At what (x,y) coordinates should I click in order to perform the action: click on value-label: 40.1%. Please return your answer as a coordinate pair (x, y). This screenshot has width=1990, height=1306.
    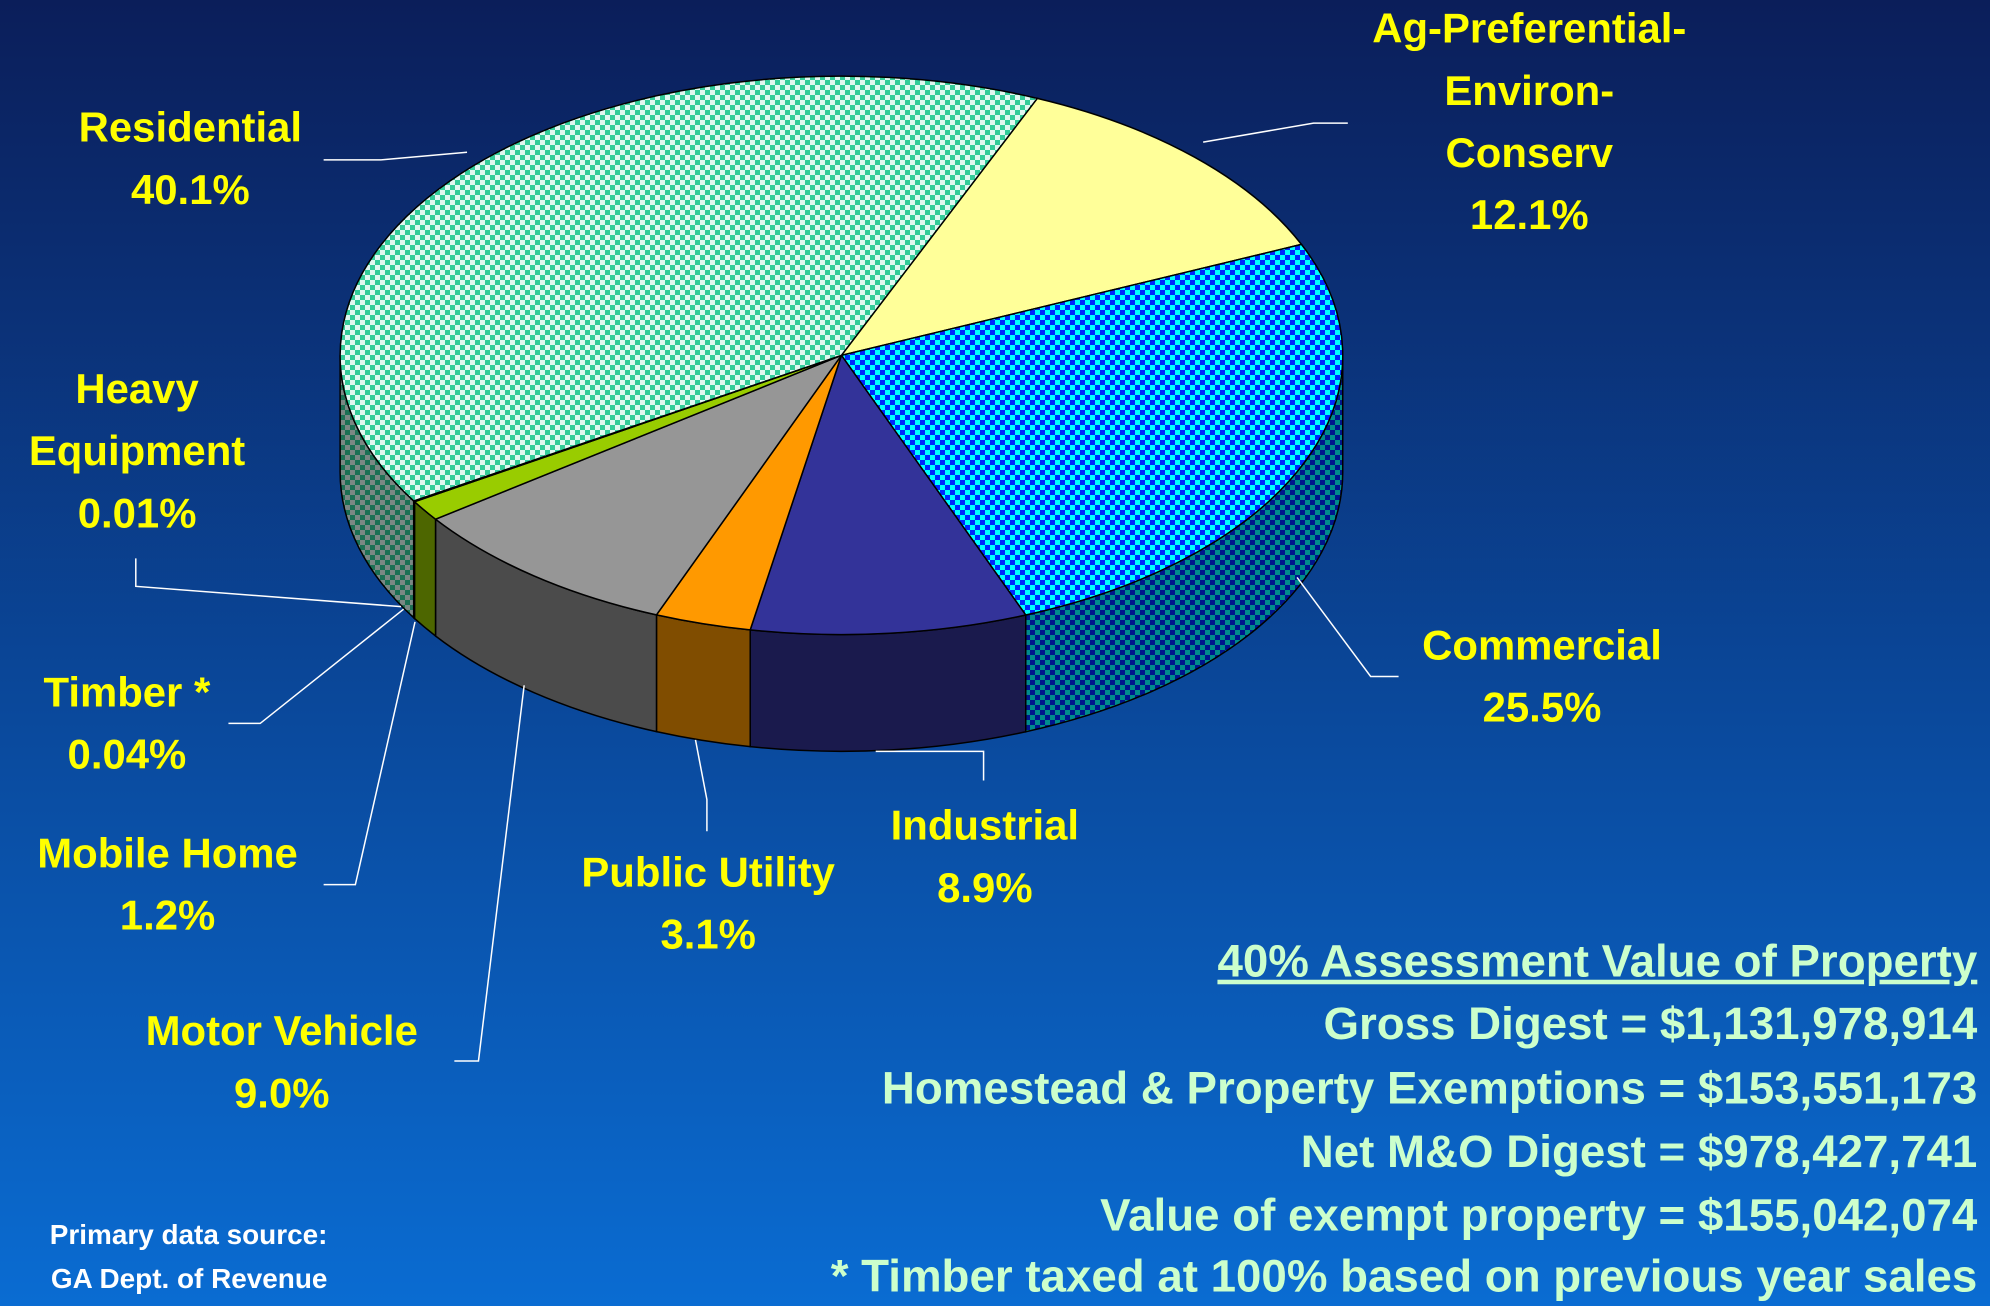
    Looking at the image, I should click on (190, 189).